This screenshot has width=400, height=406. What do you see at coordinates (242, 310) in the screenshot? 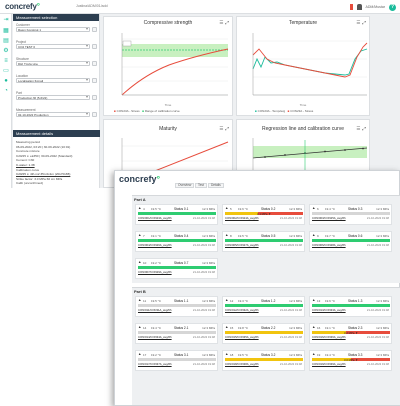
I see `sensor-link: CON/012/CON32A_avg/6h` at bounding box center [242, 310].